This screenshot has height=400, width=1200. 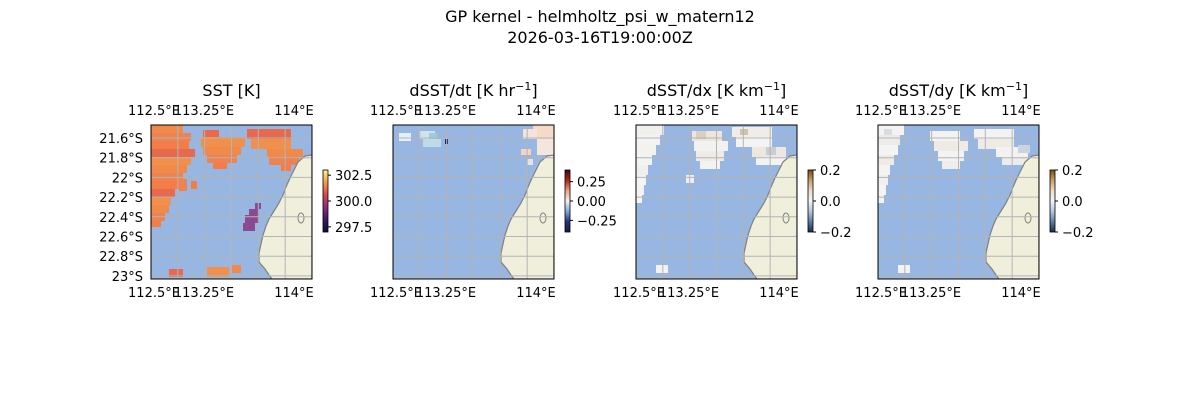 What do you see at coordinates (127, 178) in the screenshot?
I see `y-tick-label: 22°S` at bounding box center [127, 178].